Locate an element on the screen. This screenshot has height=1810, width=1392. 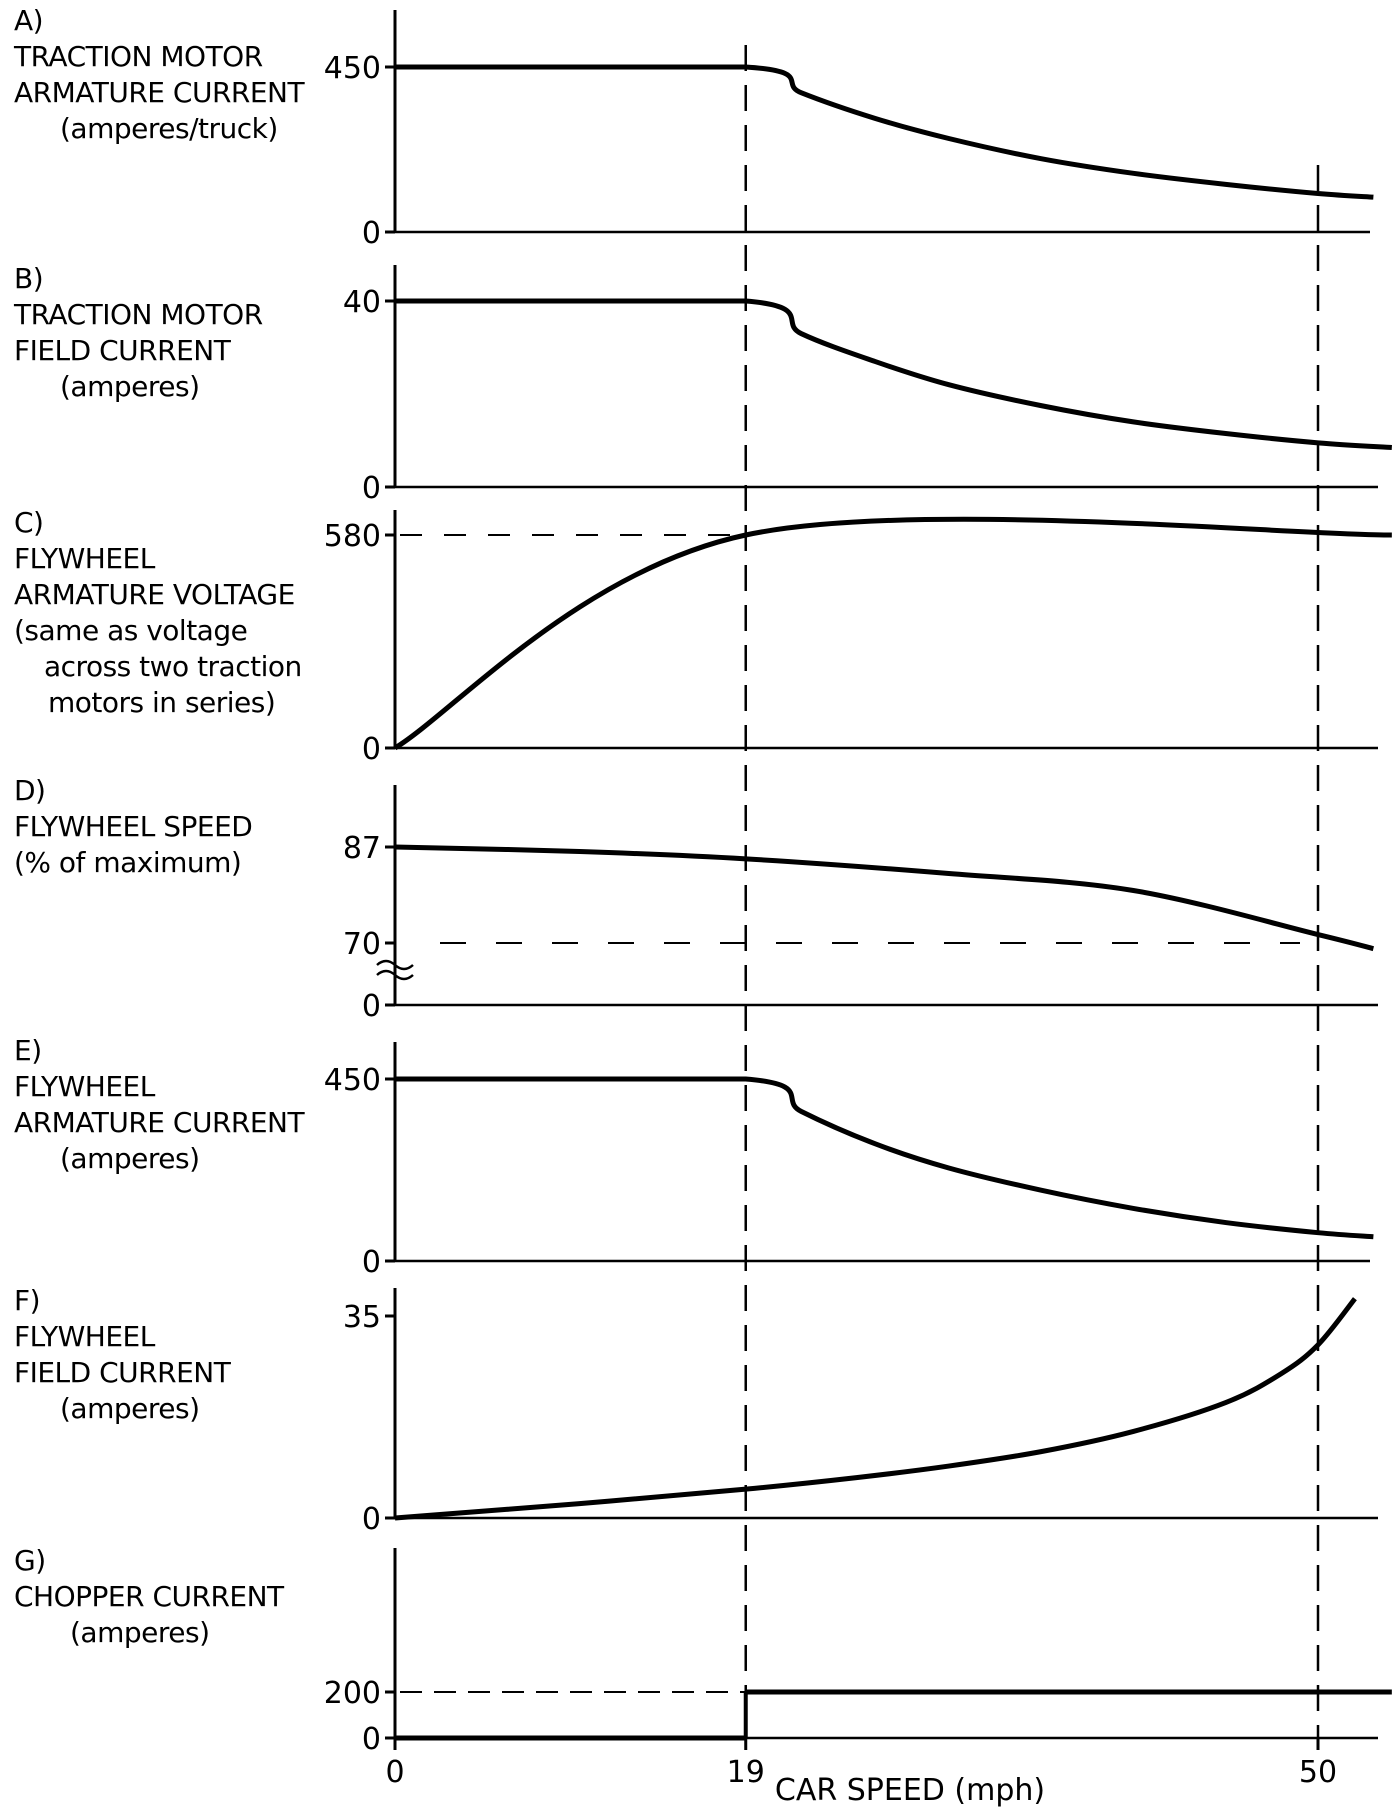
panel-letter: E) is located at coordinates (28, 1050).